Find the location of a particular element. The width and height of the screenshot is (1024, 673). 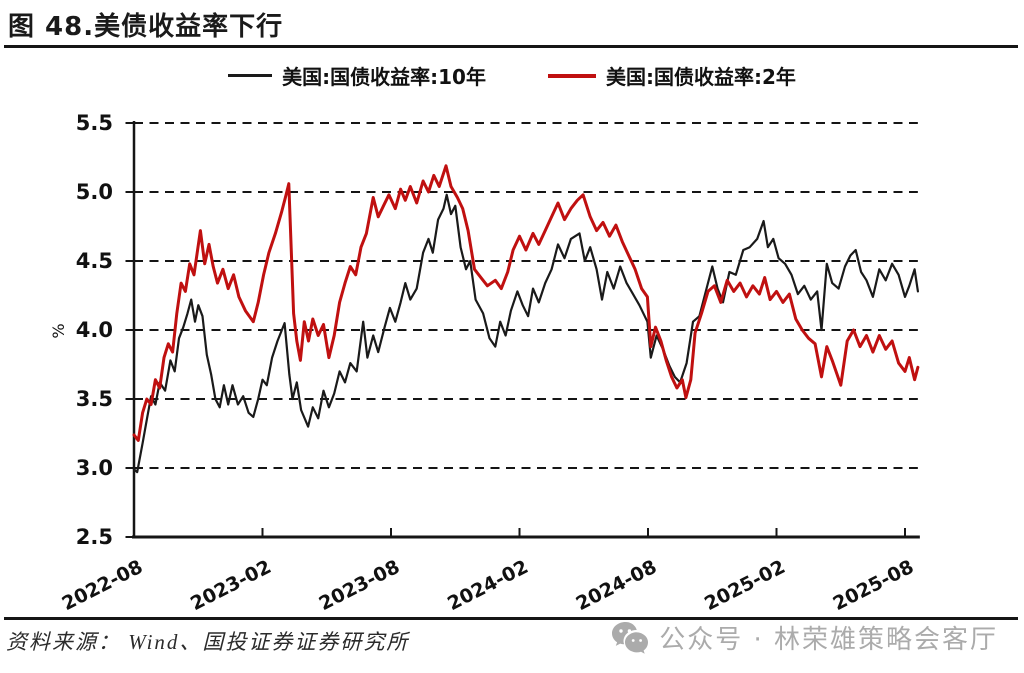

y-axis-tick-label: 4.5 is located at coordinates (94, 261).